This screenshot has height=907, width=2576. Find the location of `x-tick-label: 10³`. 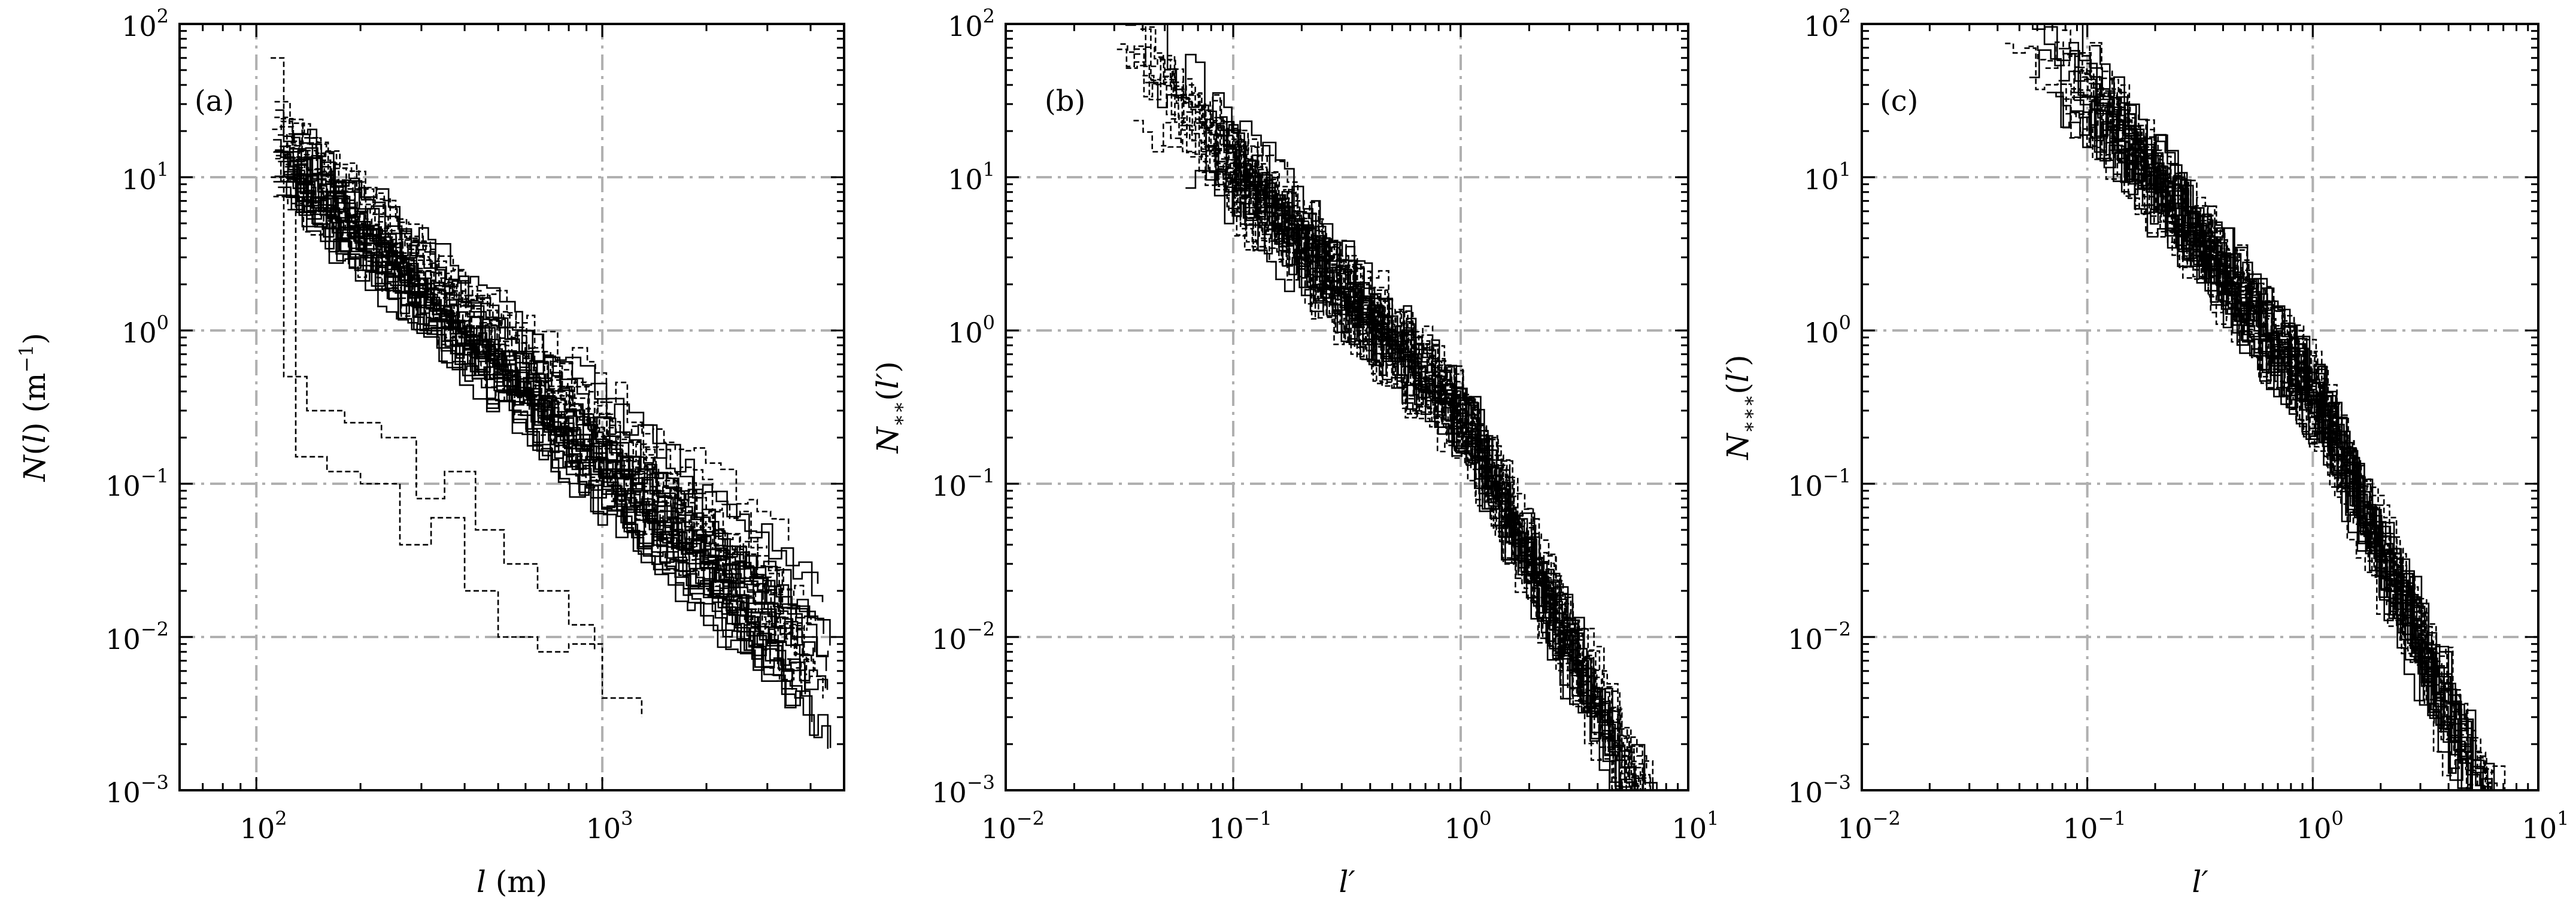

x-tick-label: 10³ is located at coordinates (609, 826).